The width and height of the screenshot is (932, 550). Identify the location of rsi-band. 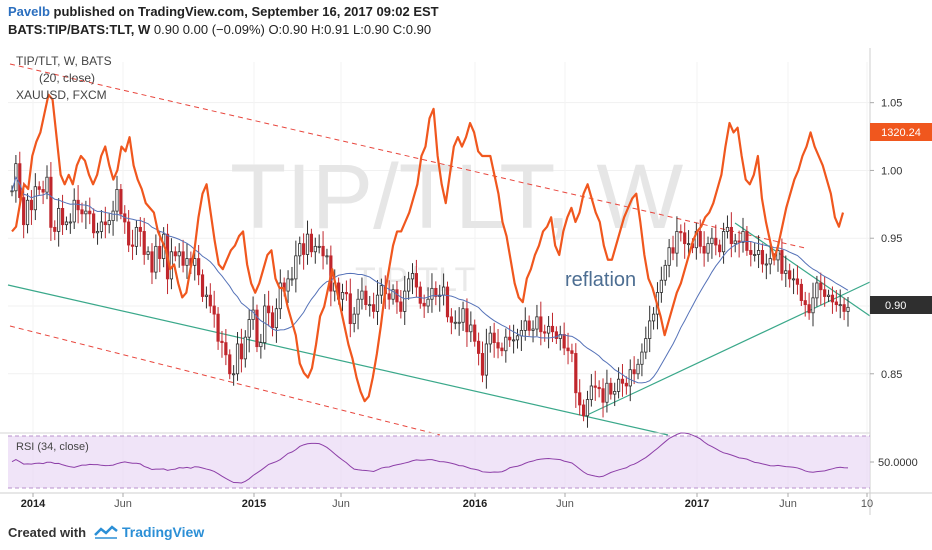
(439, 462).